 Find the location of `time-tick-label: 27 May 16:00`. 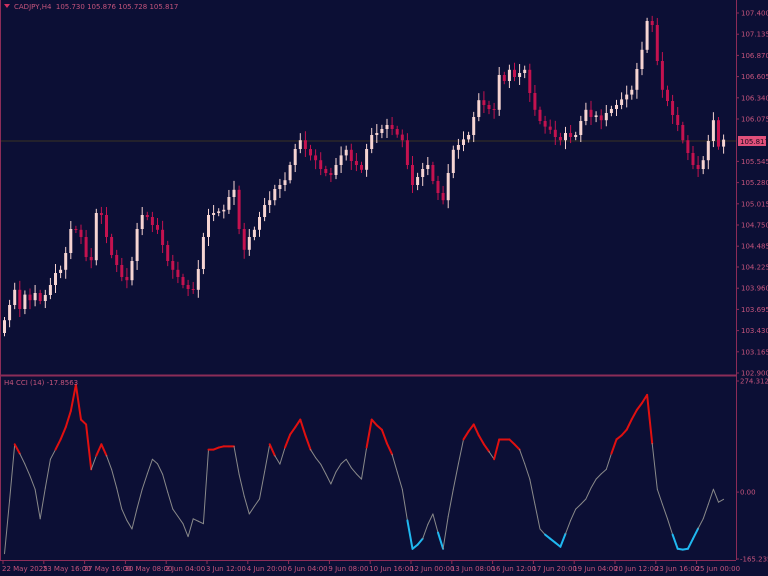

time-tick-label: 27 May 16:00 is located at coordinates (108, 569).